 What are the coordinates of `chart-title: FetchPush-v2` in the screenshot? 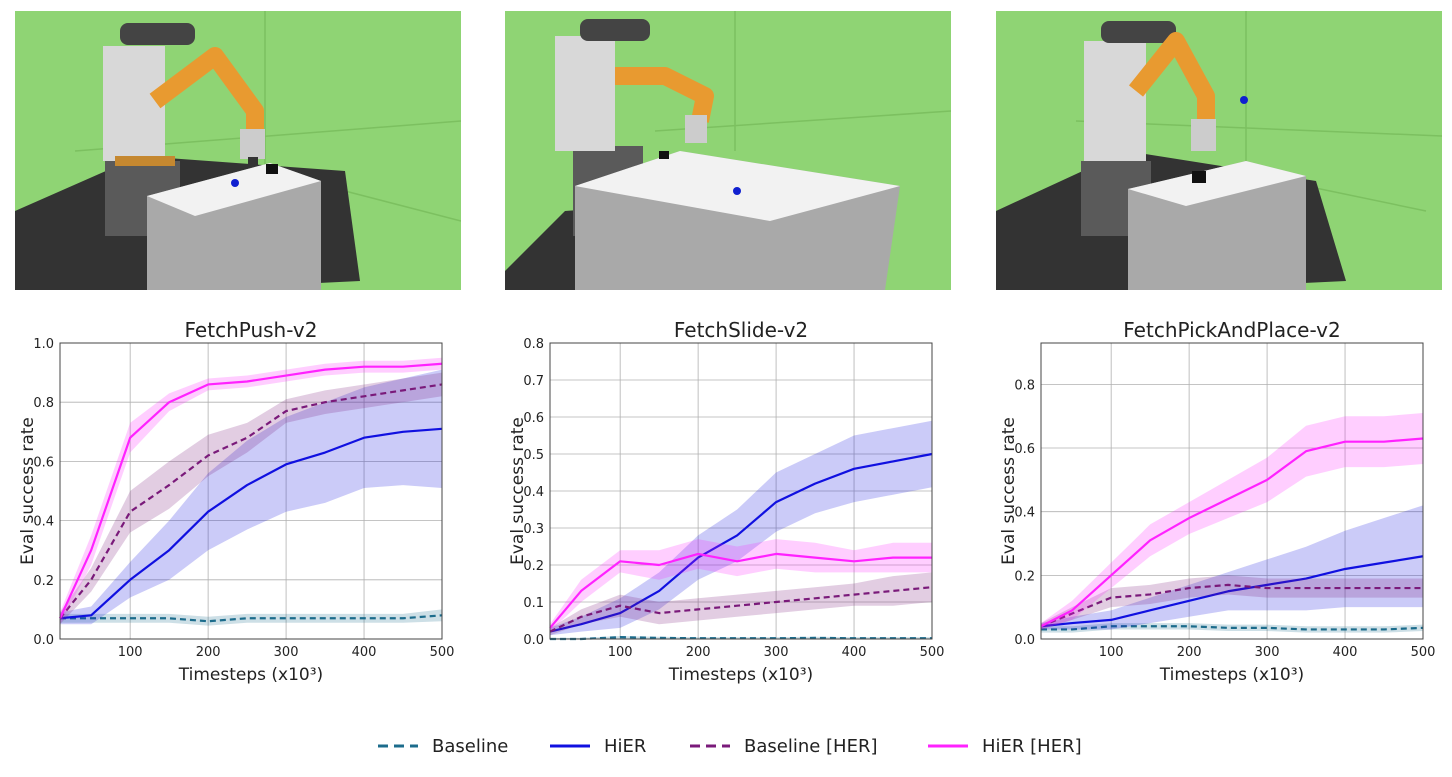 It's located at (251, 330).